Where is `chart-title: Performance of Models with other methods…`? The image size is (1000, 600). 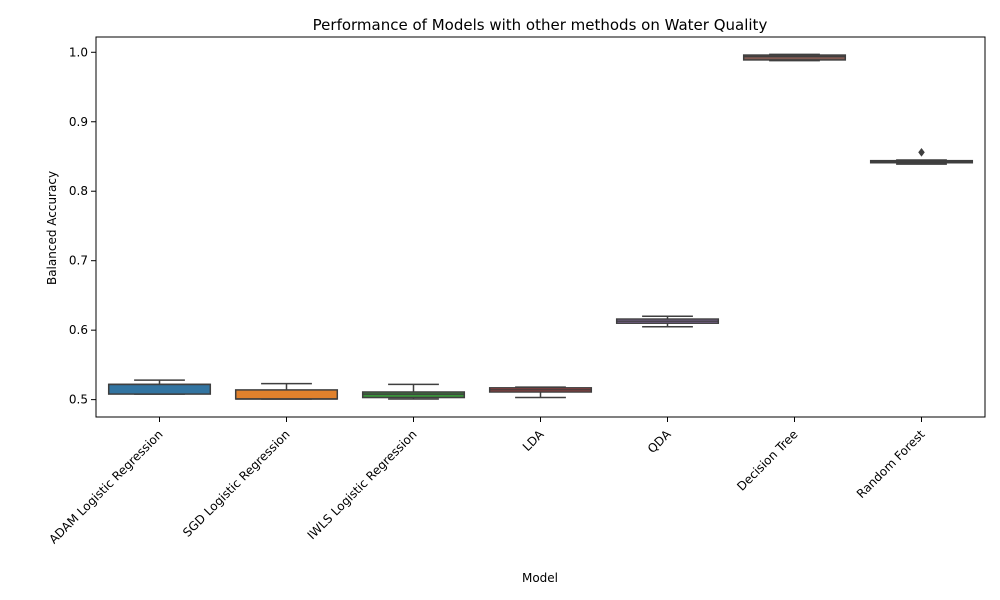 chart-title: Performance of Models with other methods… is located at coordinates (540, 25).